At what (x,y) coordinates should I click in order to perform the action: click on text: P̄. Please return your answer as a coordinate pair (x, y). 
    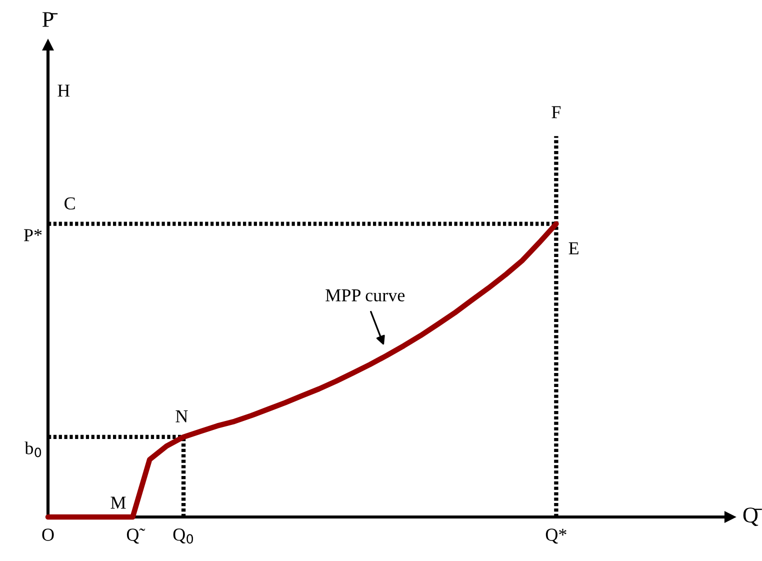
    Looking at the image, I should click on (50, 19).